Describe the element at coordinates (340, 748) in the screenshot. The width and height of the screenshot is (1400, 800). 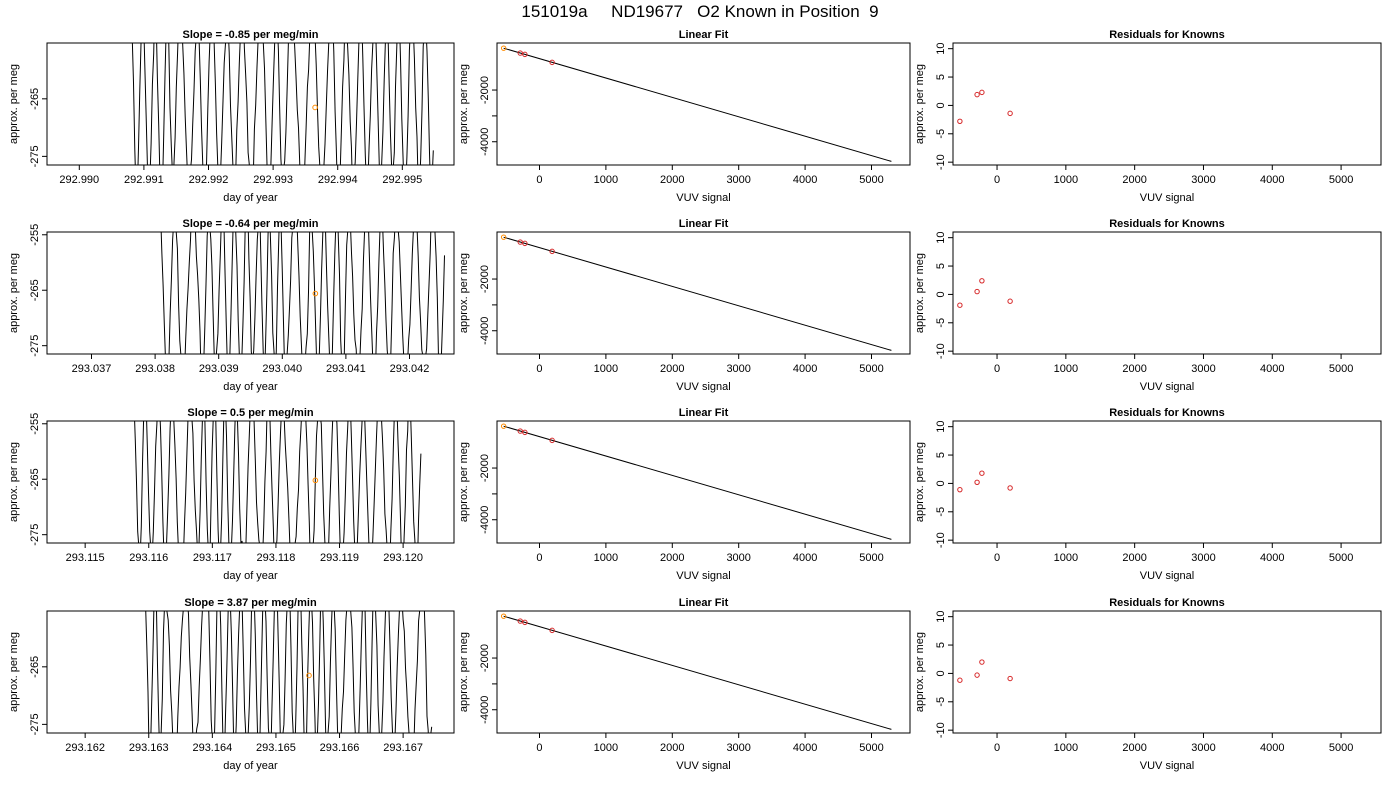
I see `x-tick-label: 293.166` at that location.